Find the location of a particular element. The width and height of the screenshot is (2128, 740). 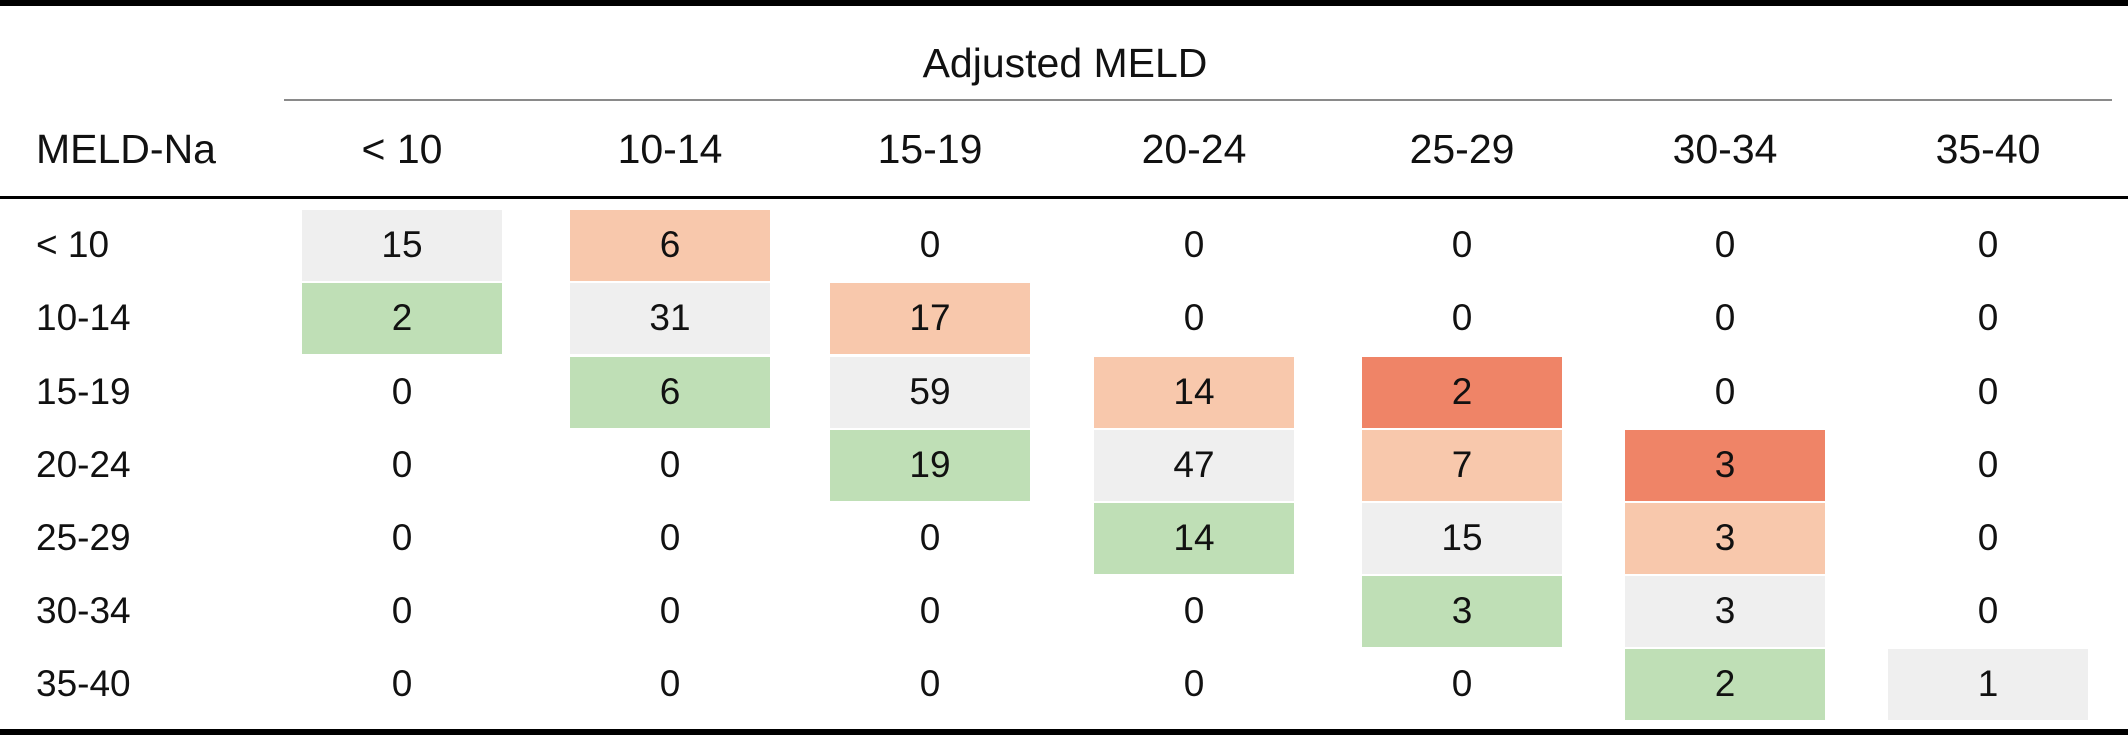

column-group-title: Adjusted MELD is located at coordinates (1065, 63).